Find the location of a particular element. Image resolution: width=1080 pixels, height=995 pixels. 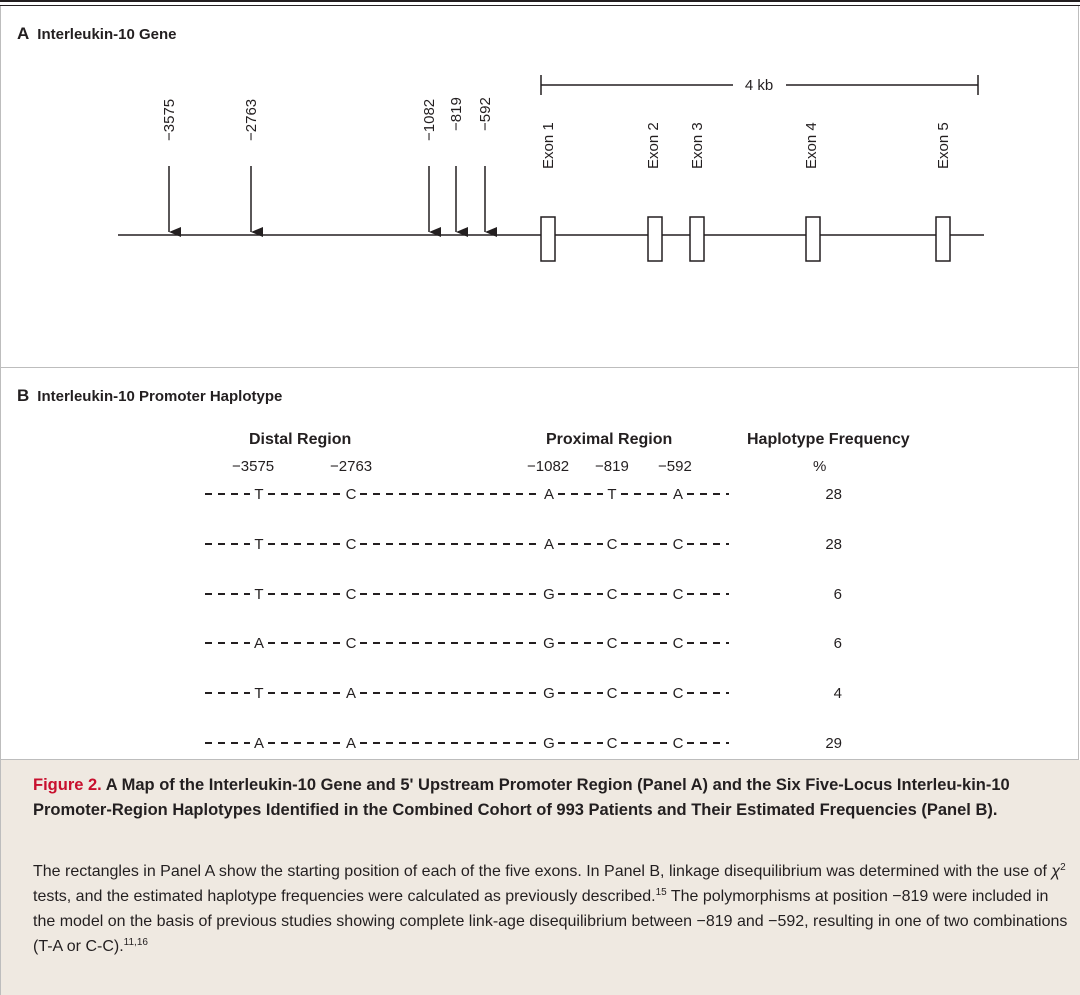

proximal-region-header: Proximal Region is located at coordinates (609, 439).